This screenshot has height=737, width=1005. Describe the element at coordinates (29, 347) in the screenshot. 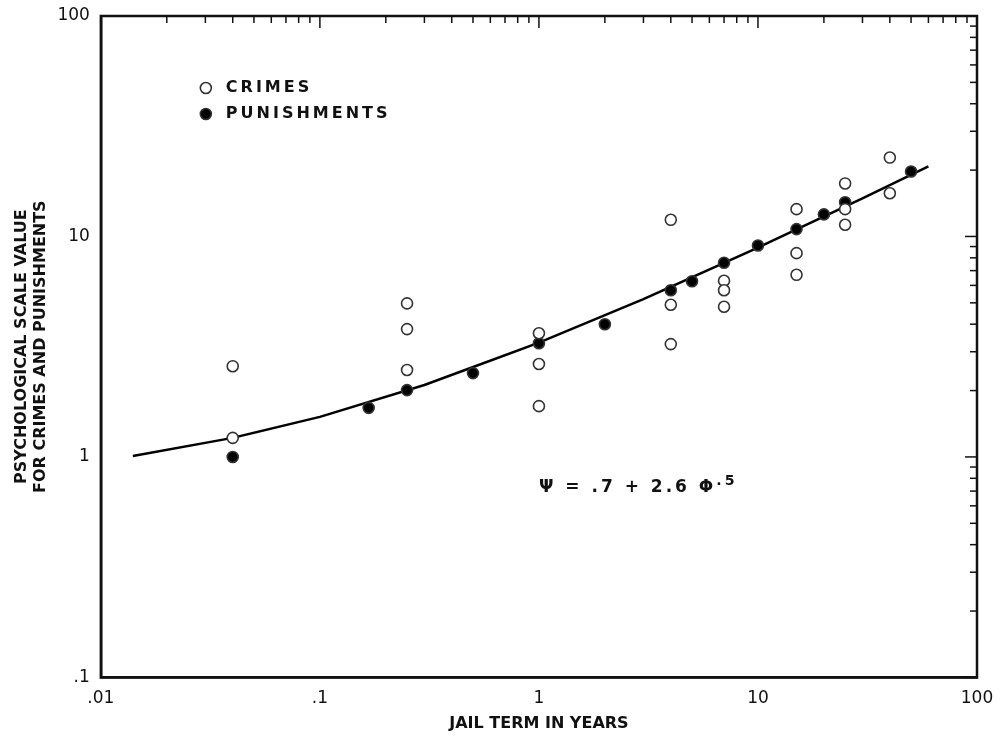

I see `y-axis-title: PSYCHOLOGICAL SCALE VALUE FOR CRIMES AND PUNISHMENTS` at that location.